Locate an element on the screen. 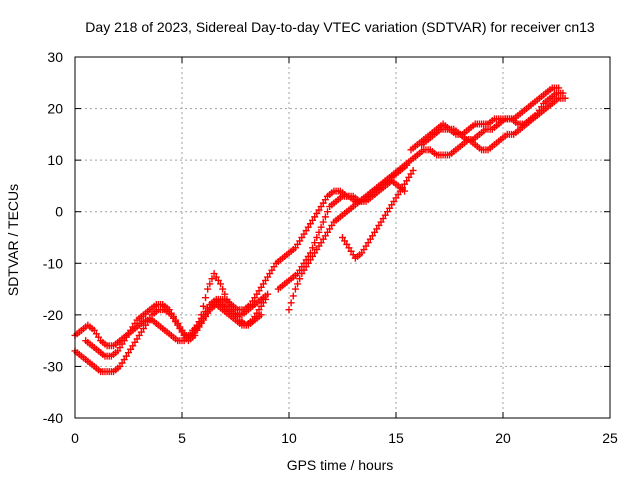  y-tick-label: -40 is located at coordinates (53, 418).